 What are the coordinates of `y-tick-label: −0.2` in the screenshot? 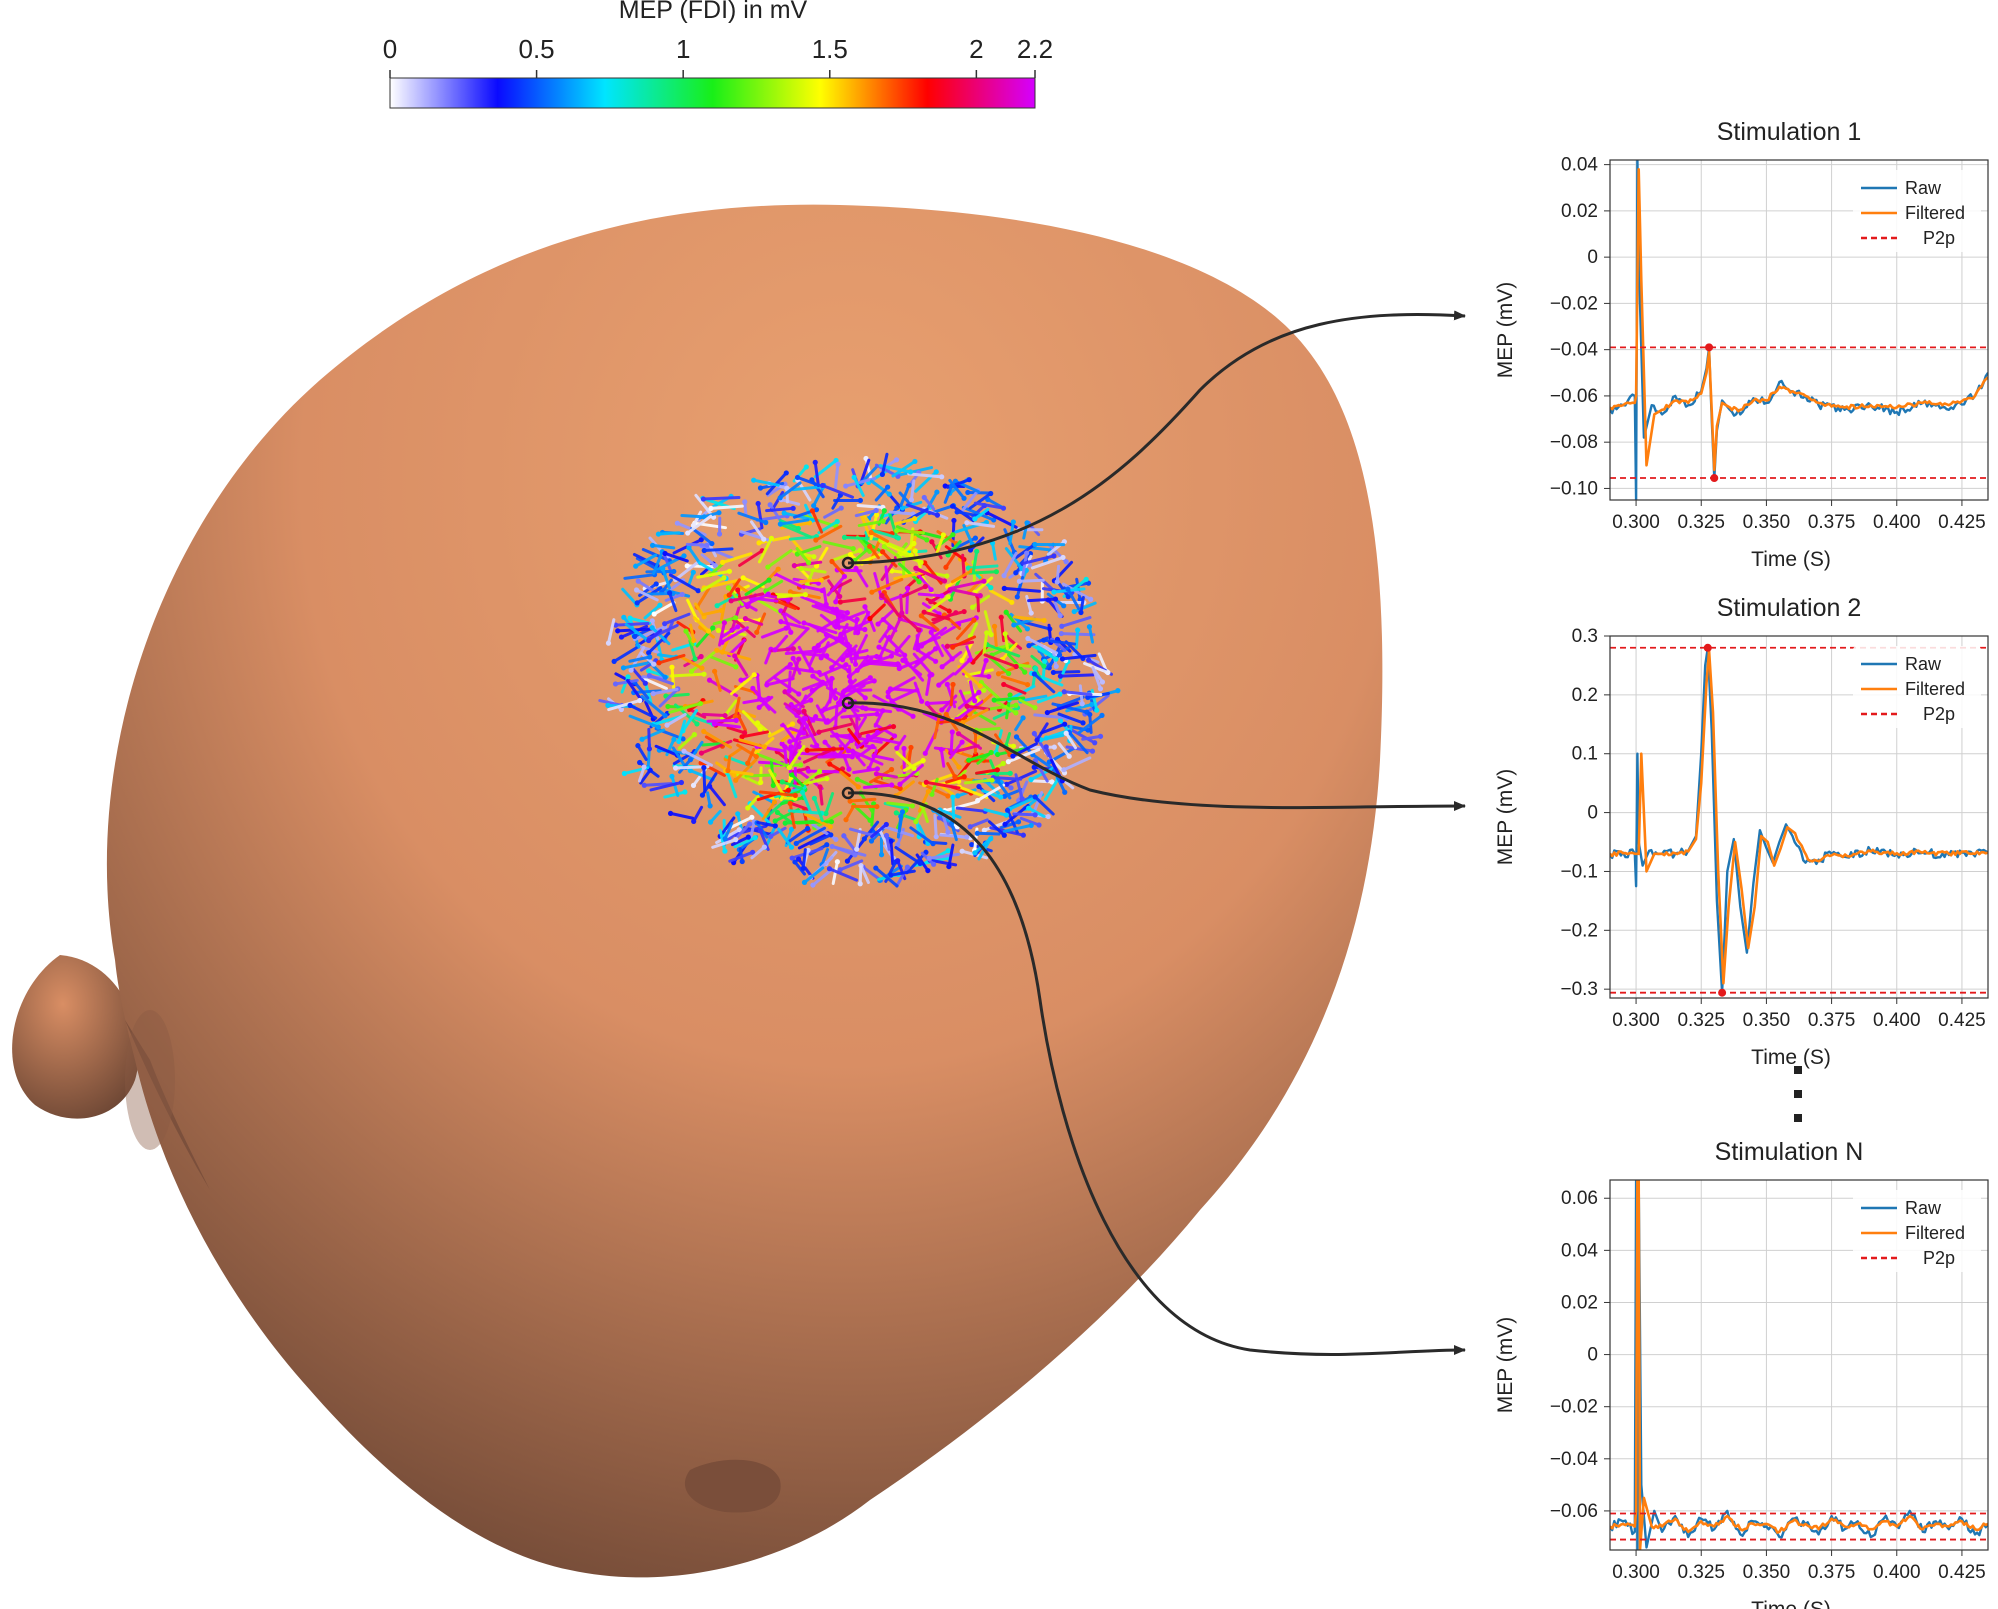 It's located at (1579, 930).